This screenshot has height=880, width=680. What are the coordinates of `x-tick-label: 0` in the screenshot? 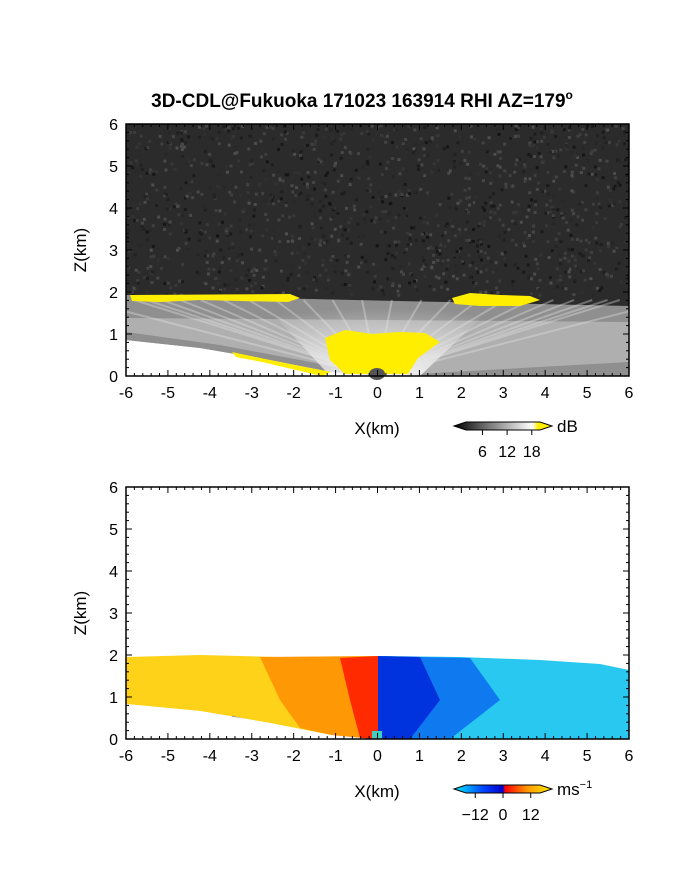 It's located at (377, 393).